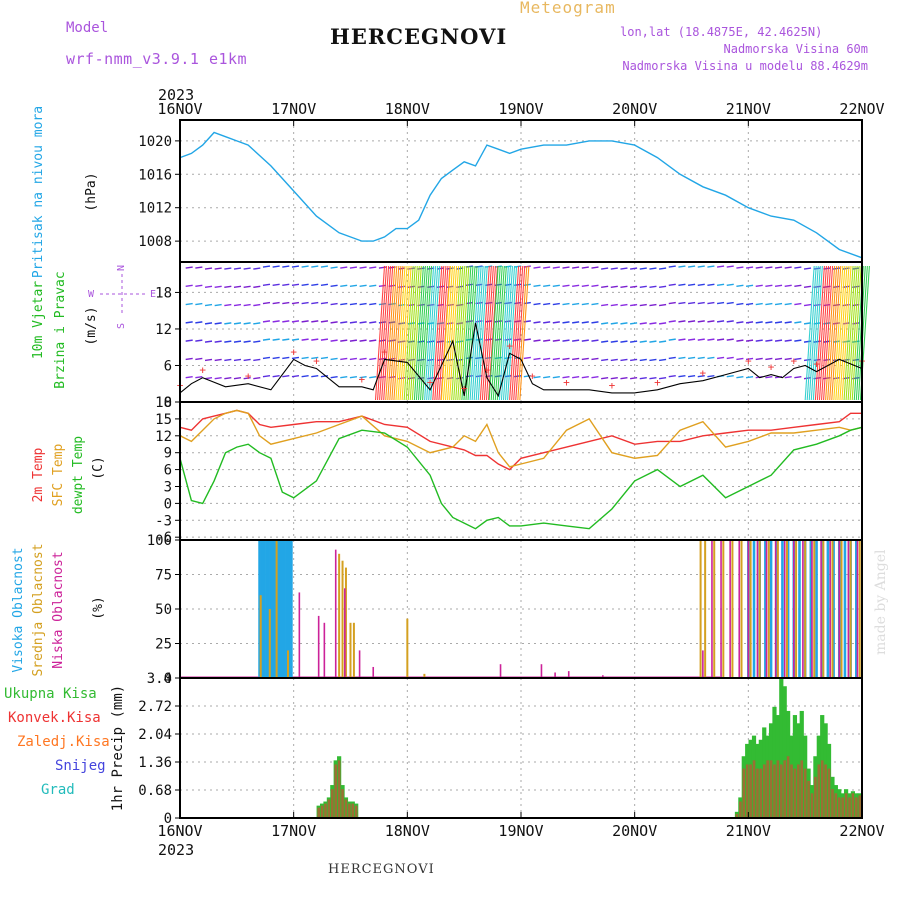 This screenshot has height=900, width=900. What do you see at coordinates (78, 475) in the screenshot?
I see `dewpt-ylabel: dewpt Temp` at bounding box center [78, 475].